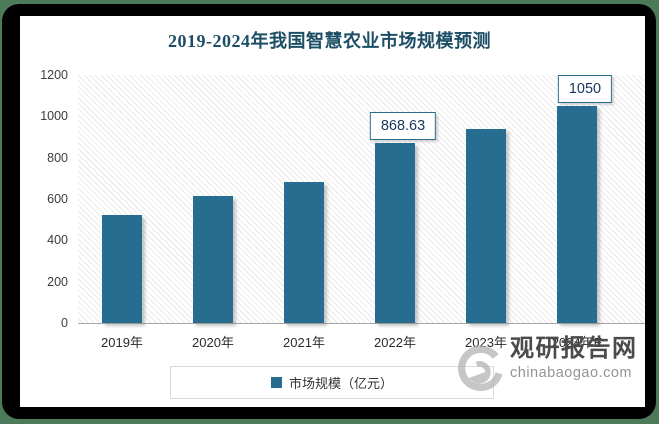 This screenshot has width=659, height=424. I want to click on x-axis-line, so click(361, 323).